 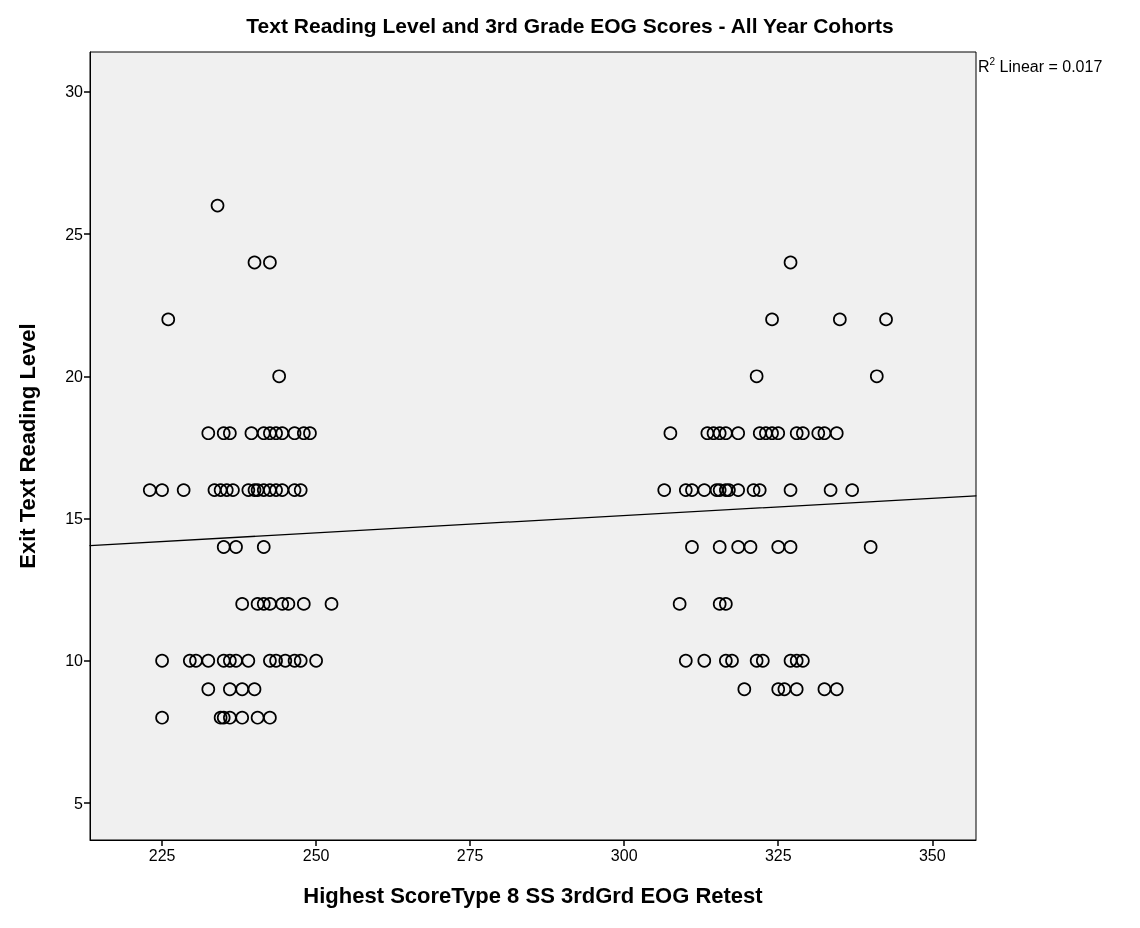 What do you see at coordinates (932, 855) in the screenshot?
I see `x-tick-label: 350` at bounding box center [932, 855].